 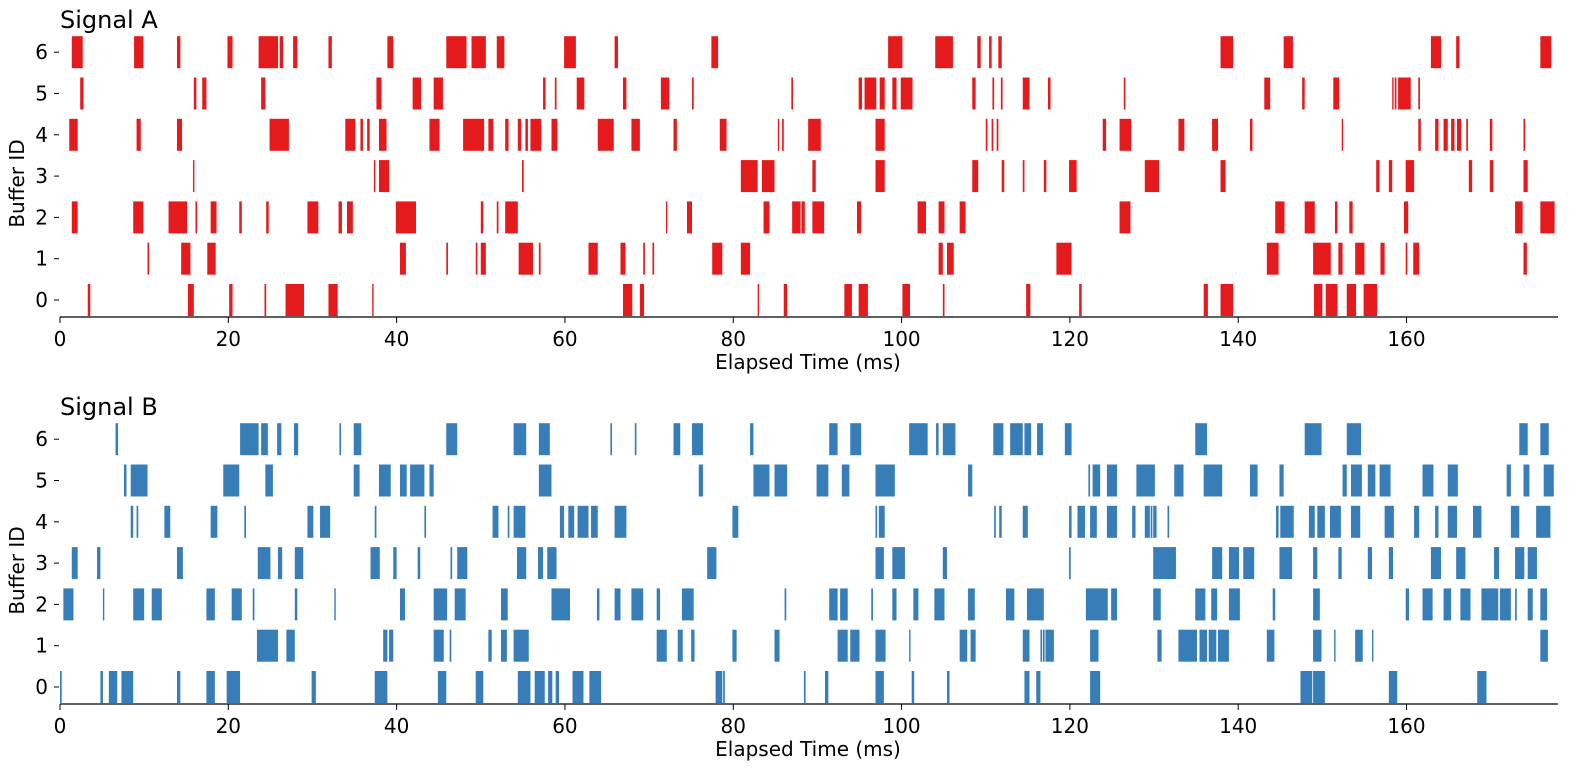 I want to click on y-tick-label: 4, so click(x=41, y=135).